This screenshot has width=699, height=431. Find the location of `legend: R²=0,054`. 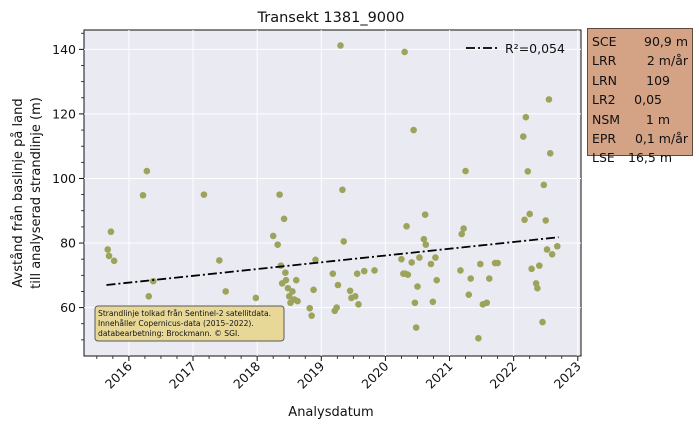

legend: R²=0,054 is located at coordinates (515, 48).